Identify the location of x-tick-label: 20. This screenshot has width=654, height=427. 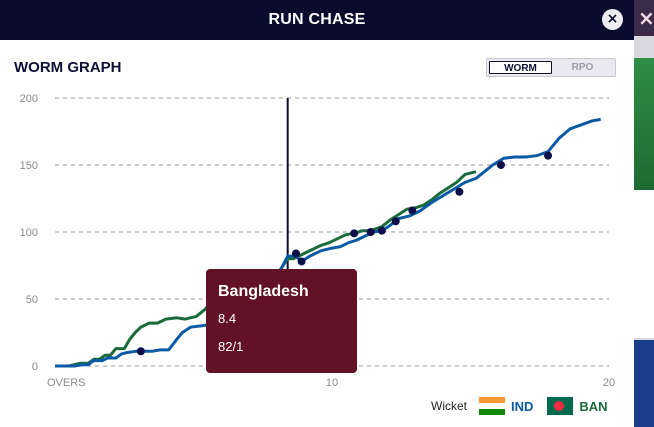
(609, 383).